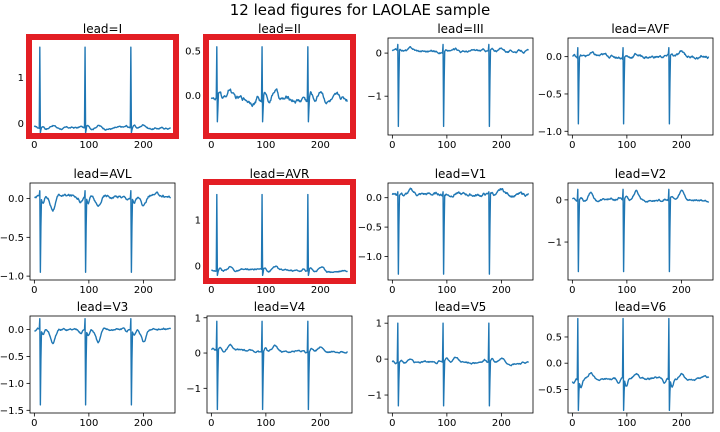 The image size is (720, 432). Describe the element at coordinates (641, 174) in the screenshot. I see `subplot-title: lead=V2` at that location.